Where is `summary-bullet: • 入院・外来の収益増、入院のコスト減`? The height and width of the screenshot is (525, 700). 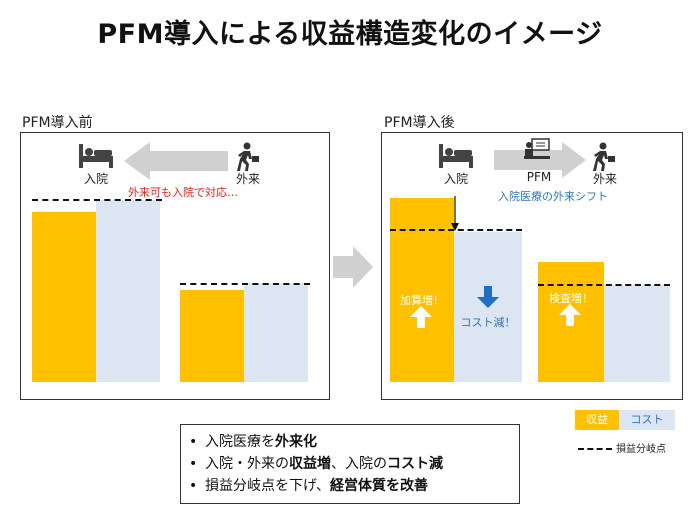 summary-bullet: • 入院・外来の収益増、入院のコスト減 is located at coordinates (316, 464).